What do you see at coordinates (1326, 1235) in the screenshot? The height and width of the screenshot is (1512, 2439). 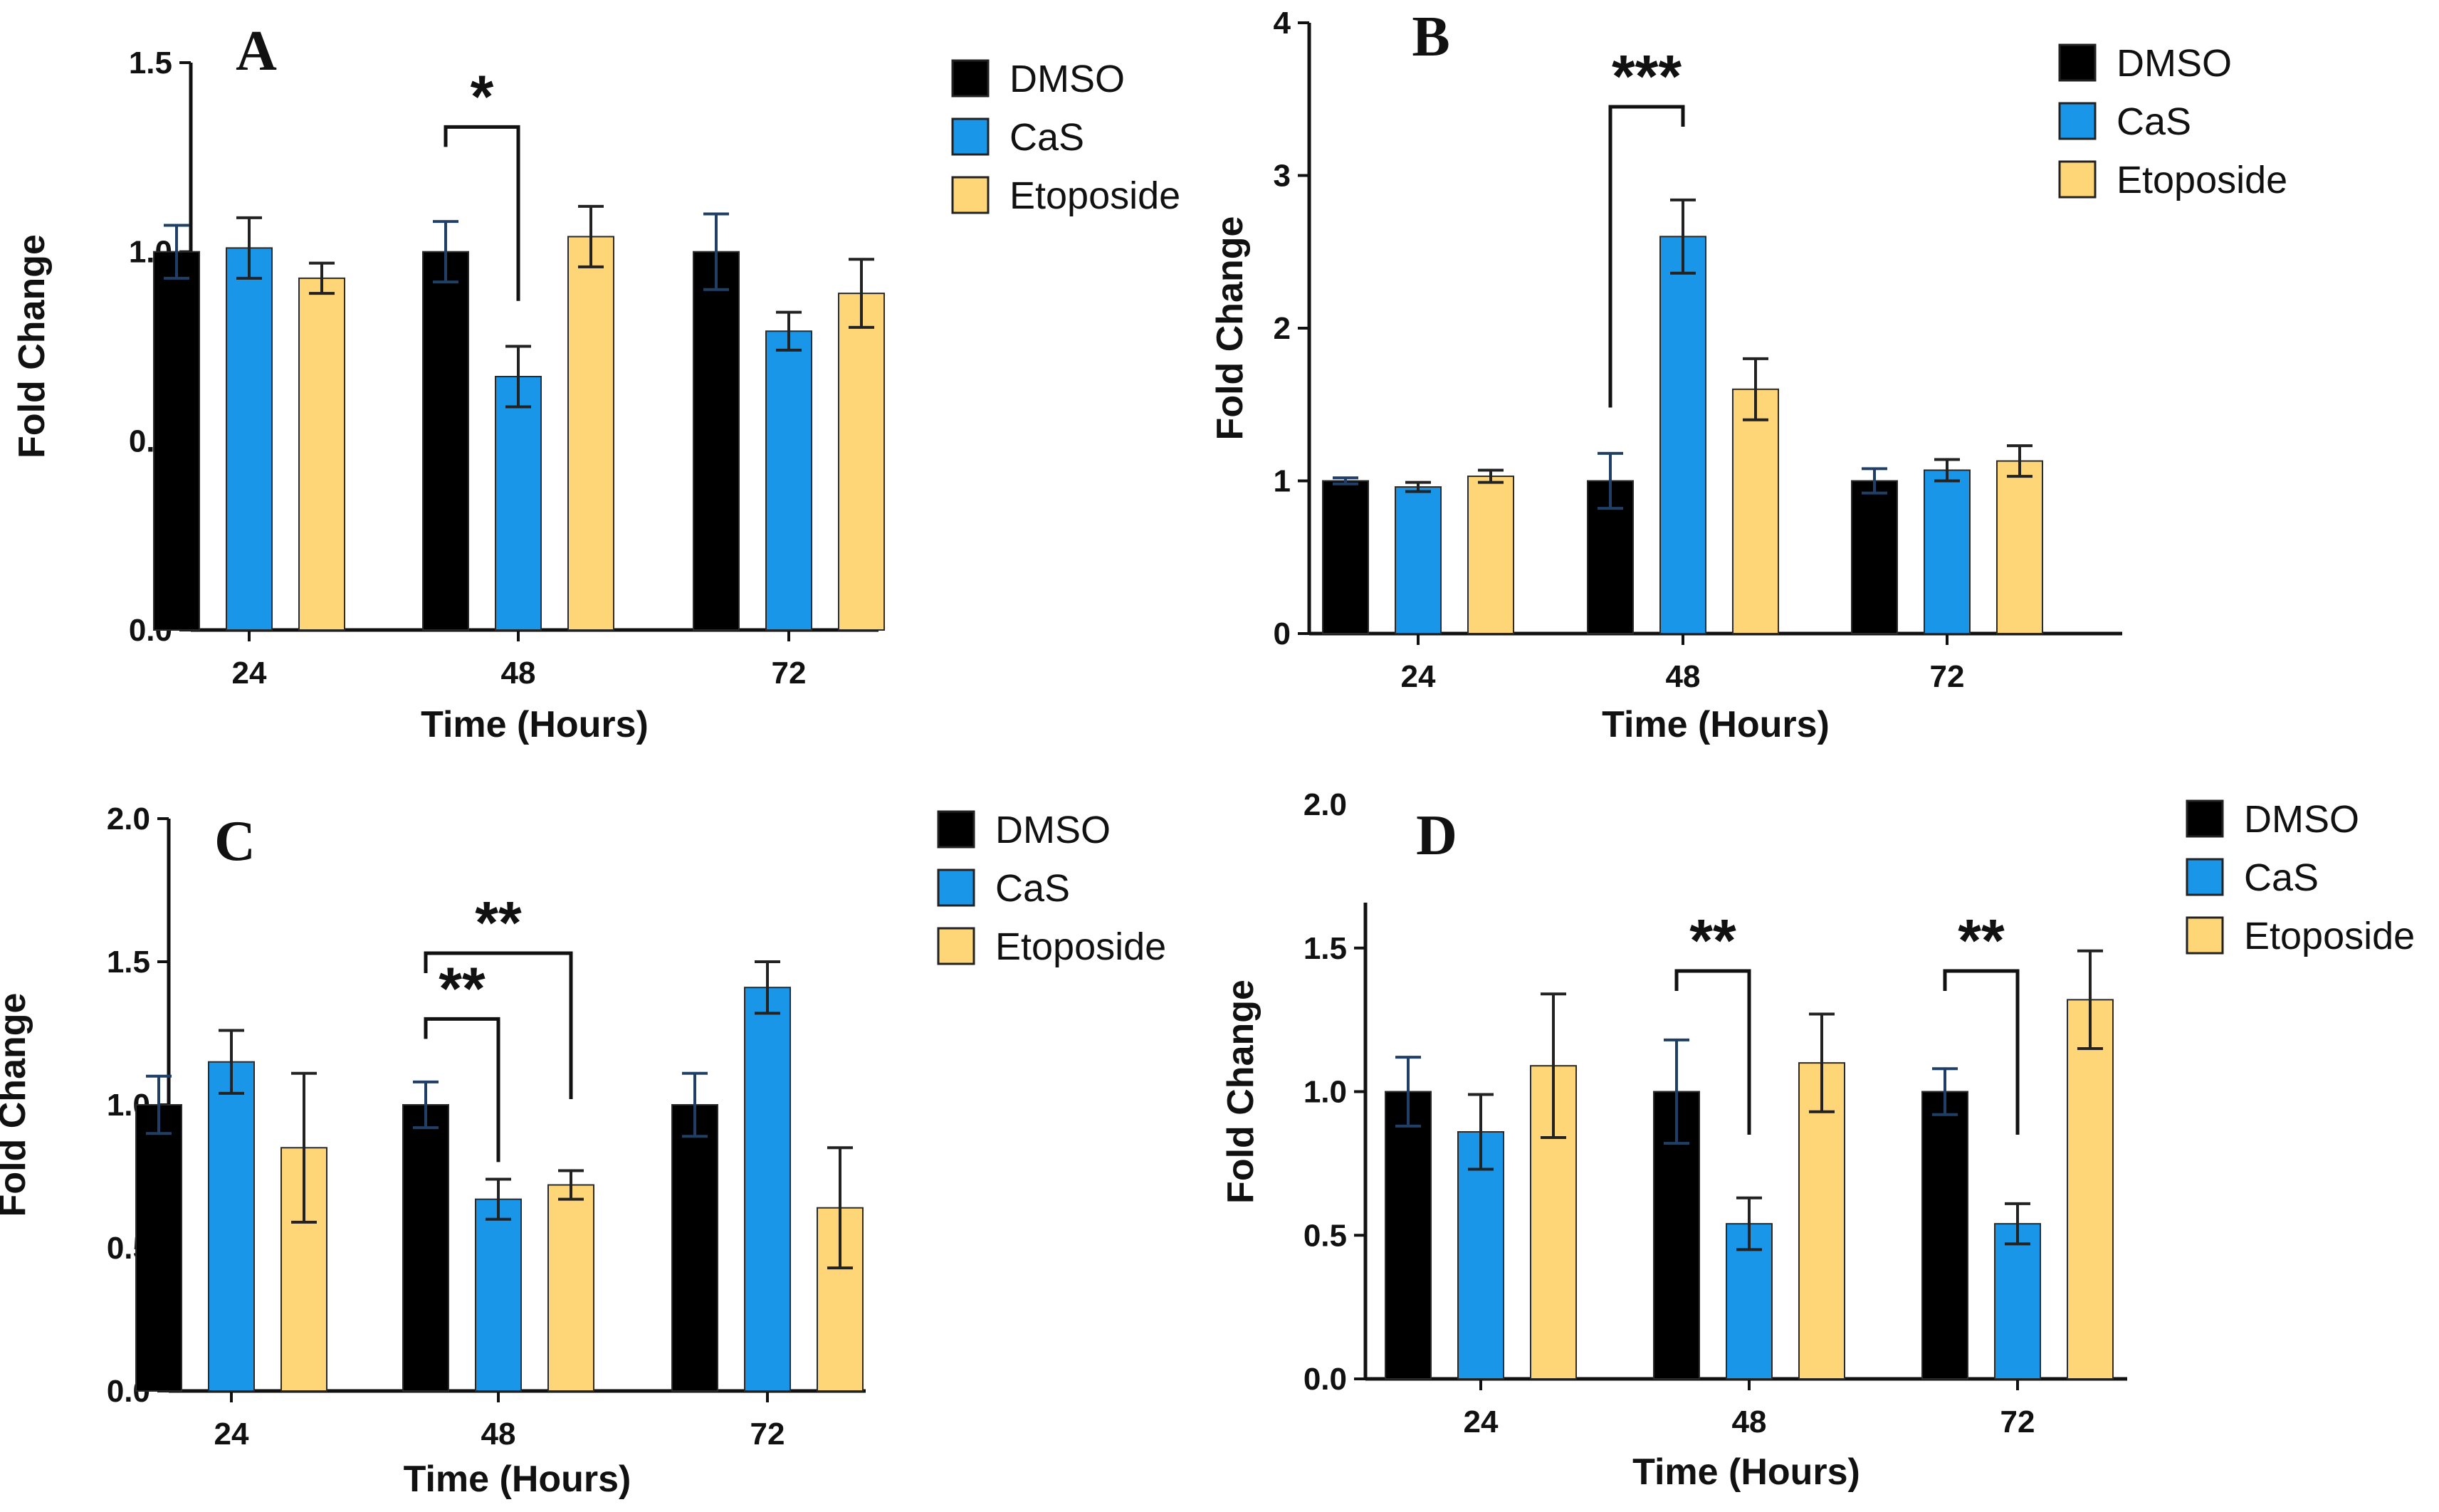 I see `y-tick-label: 0.5` at bounding box center [1326, 1235].